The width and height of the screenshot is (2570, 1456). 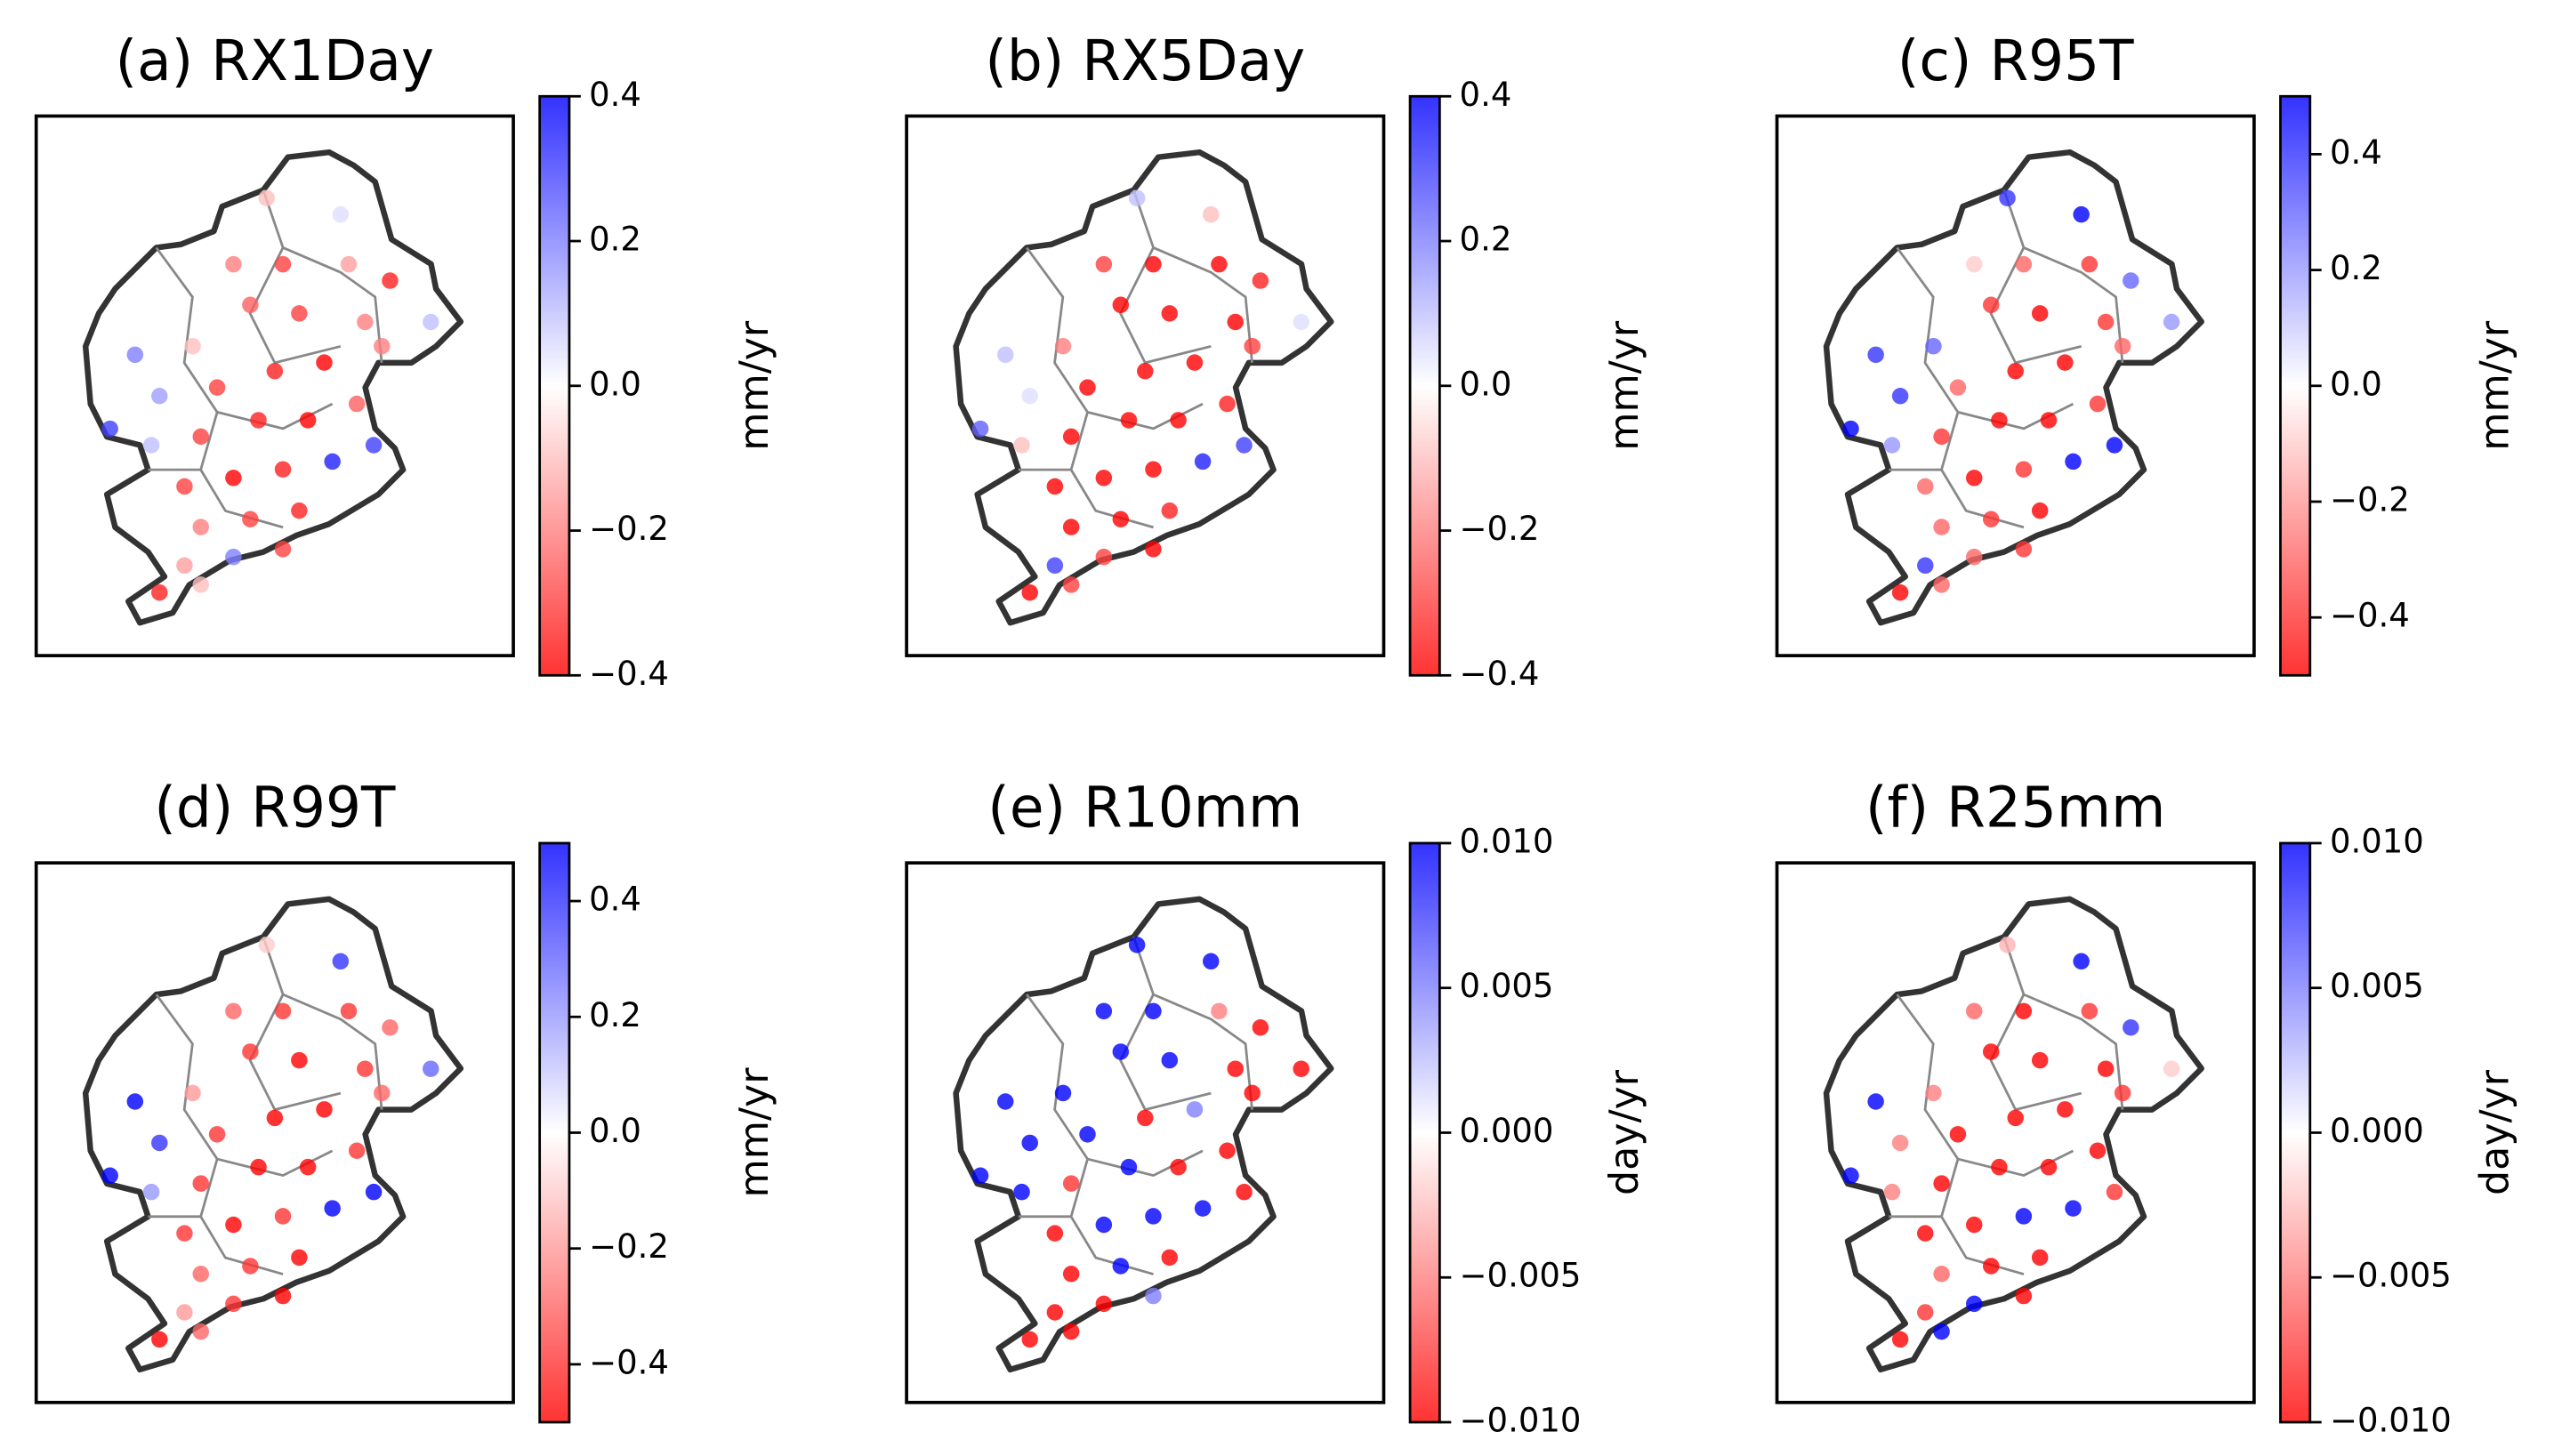 I want to click on colorbar-tick-label: 0.4, so click(x=1486, y=95).